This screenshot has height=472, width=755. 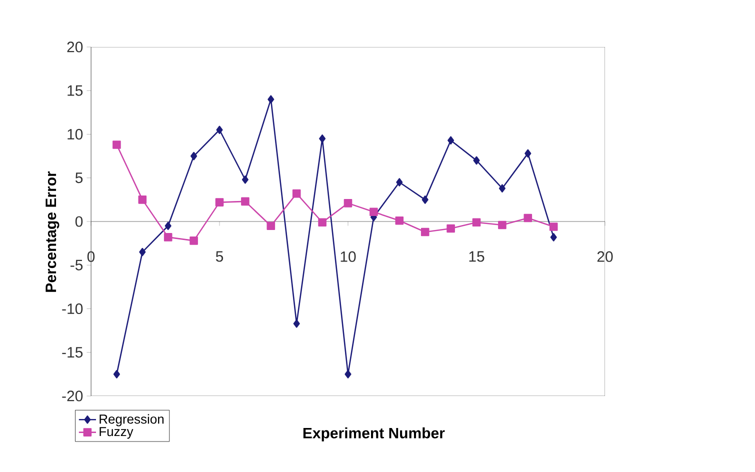 What do you see at coordinates (79, 221) in the screenshot?
I see `y-tick-label: 0` at bounding box center [79, 221].